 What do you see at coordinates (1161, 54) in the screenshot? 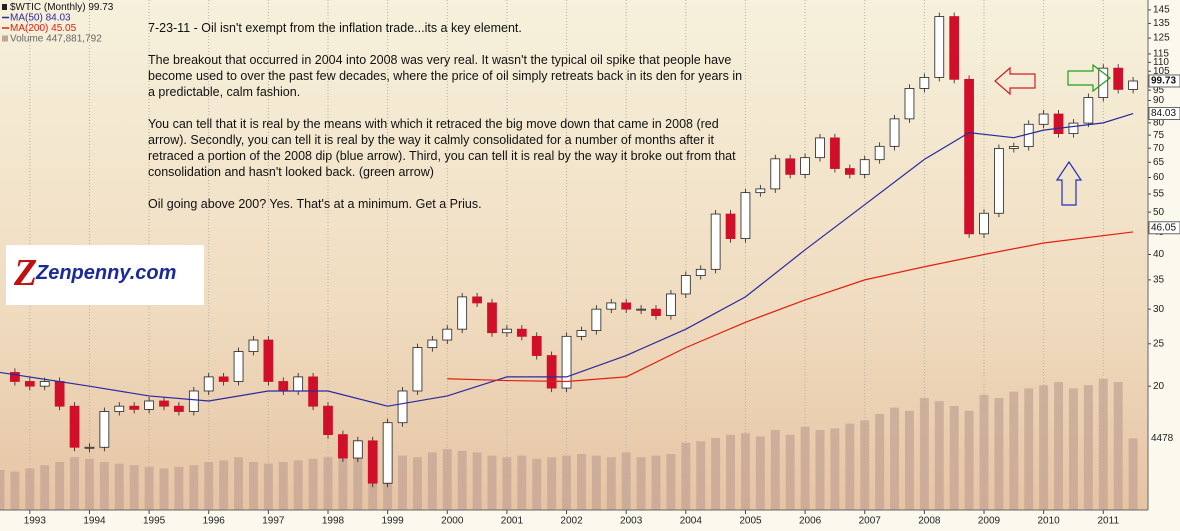
I see `y-tick-label: 115` at bounding box center [1161, 54].